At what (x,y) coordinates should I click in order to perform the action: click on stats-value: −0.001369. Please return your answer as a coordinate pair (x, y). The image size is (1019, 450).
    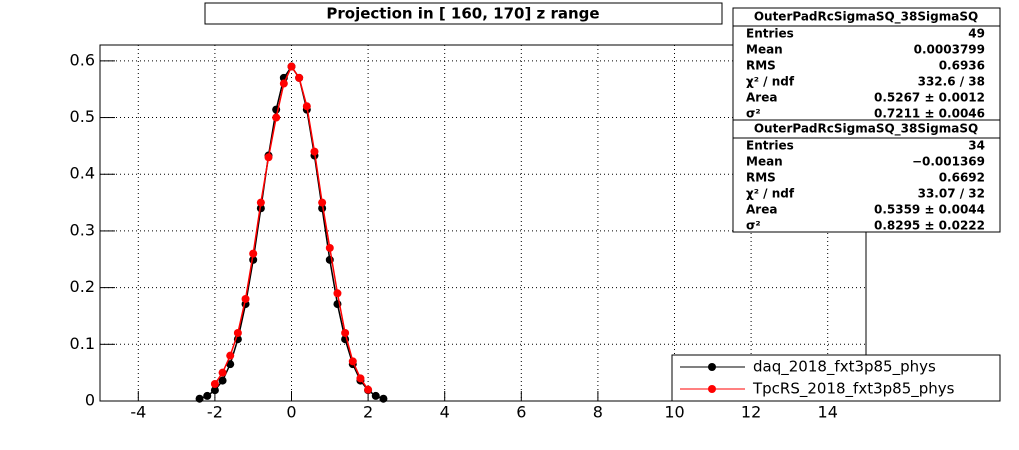
    Looking at the image, I should click on (948, 162).